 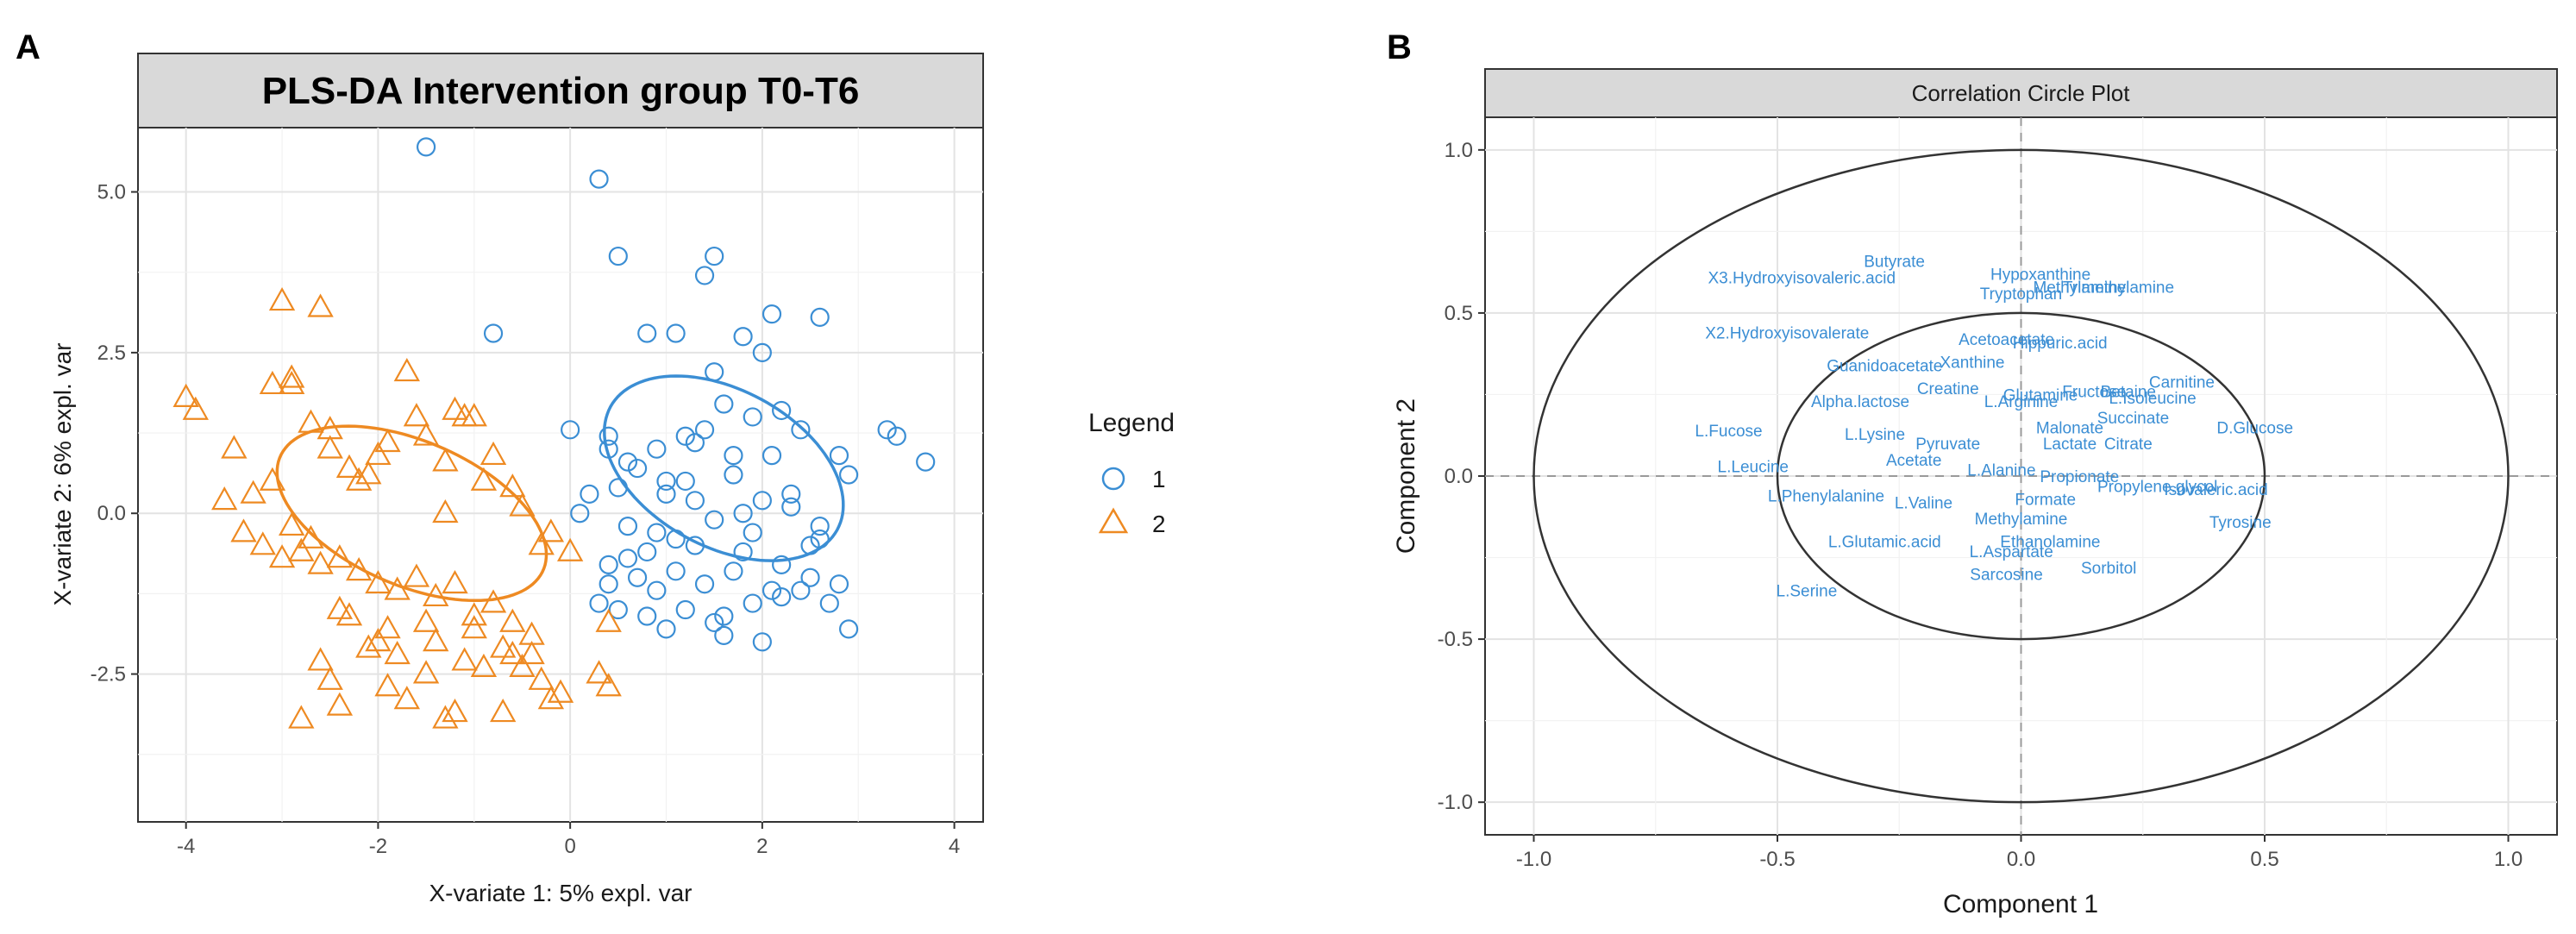 I want to click on x-tick-label: 2, so click(x=762, y=847).